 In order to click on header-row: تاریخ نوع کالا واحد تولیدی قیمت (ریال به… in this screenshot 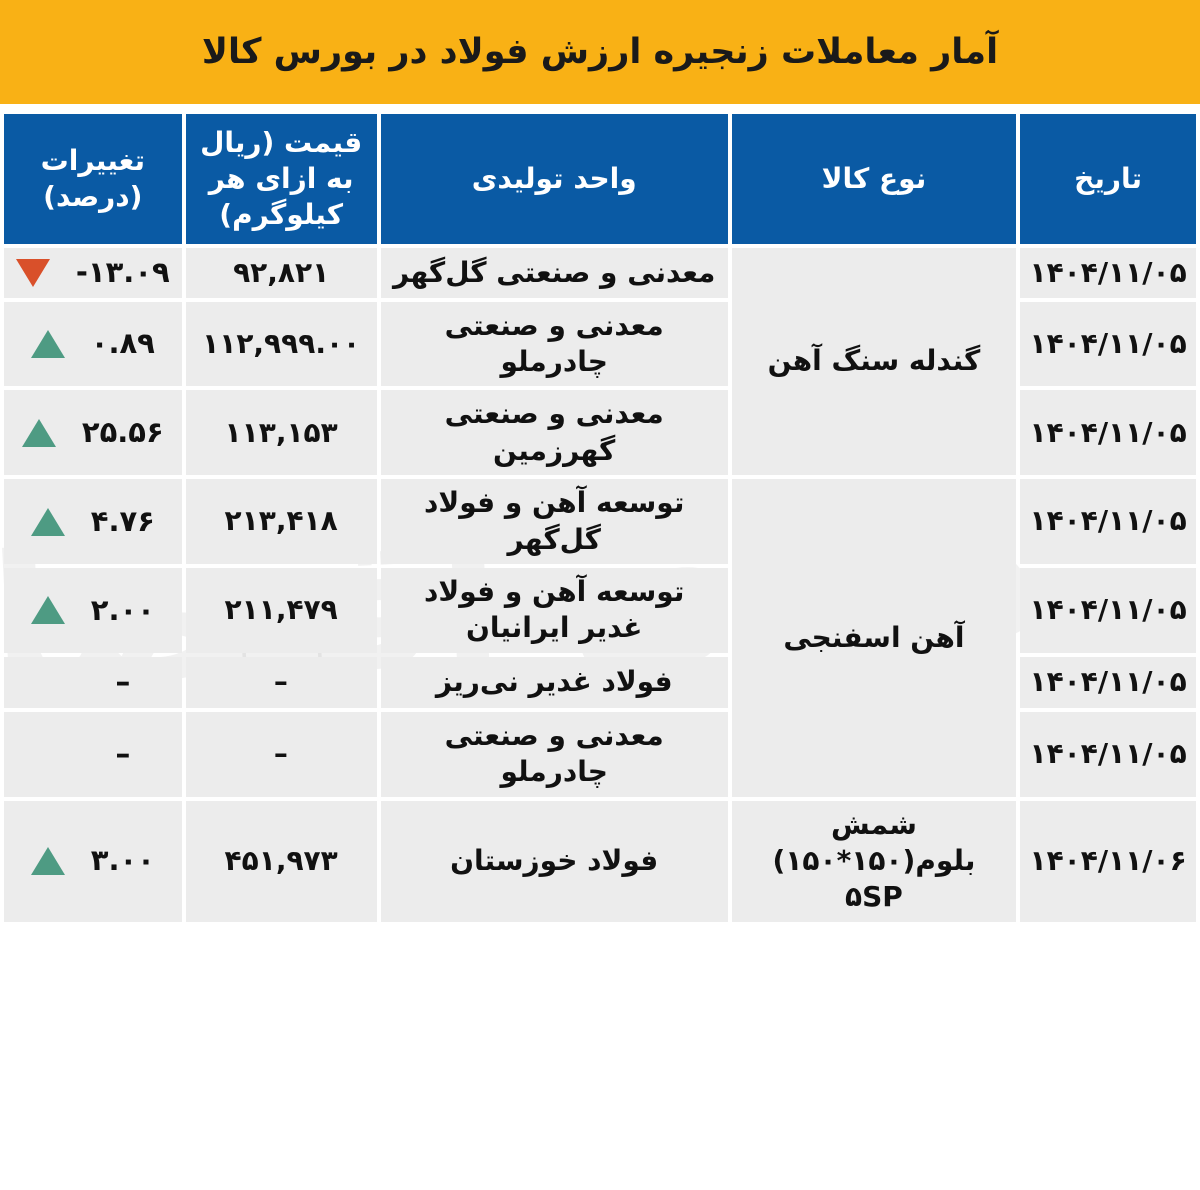, I will do `click(600, 179)`.